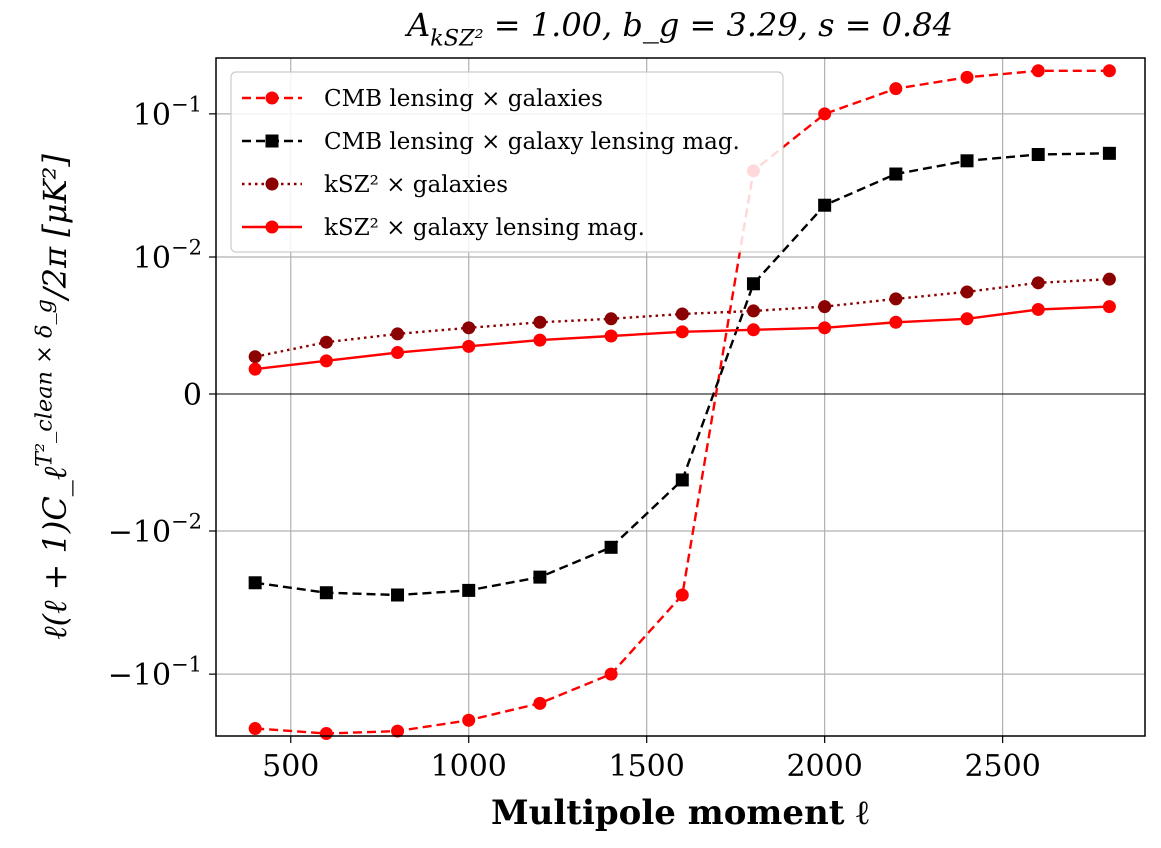  Describe the element at coordinates (192, 395) in the screenshot. I see `y-tick-label: 0` at that location.